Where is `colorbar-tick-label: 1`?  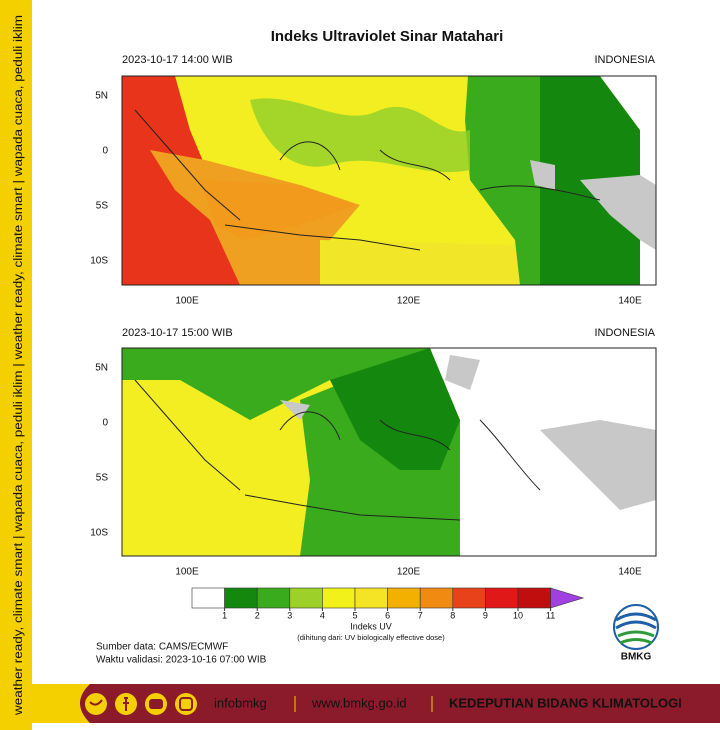 colorbar-tick-label: 1 is located at coordinates (224, 615).